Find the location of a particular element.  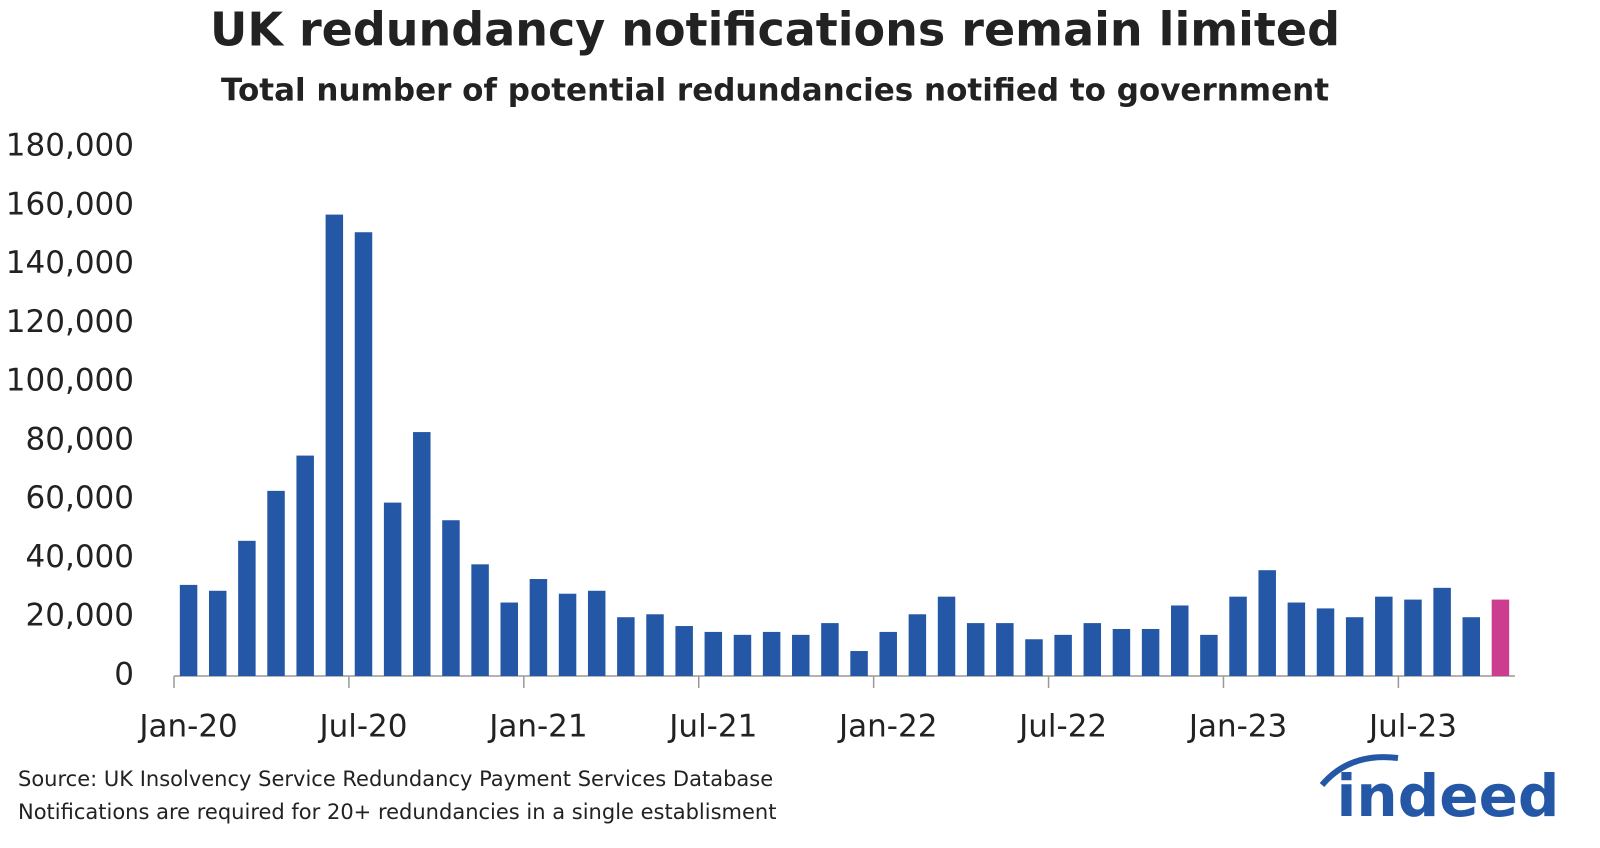

y-tick-label: 80,000 is located at coordinates (80, 439).